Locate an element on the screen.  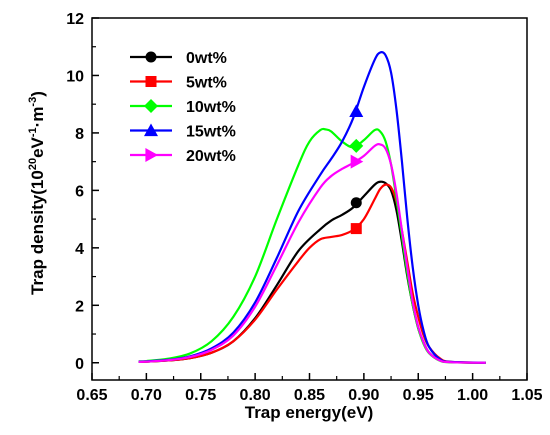
y-axis-title: Trap density(1020eV-1·m-3) is located at coordinates (37, 193).